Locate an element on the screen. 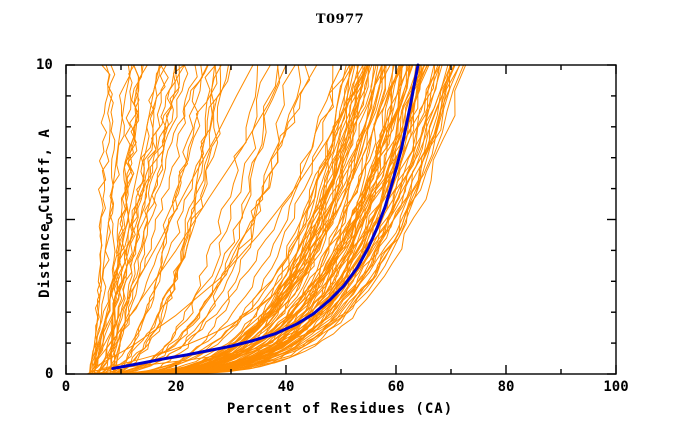  x-tick-label: 100 is located at coordinates (616, 387).